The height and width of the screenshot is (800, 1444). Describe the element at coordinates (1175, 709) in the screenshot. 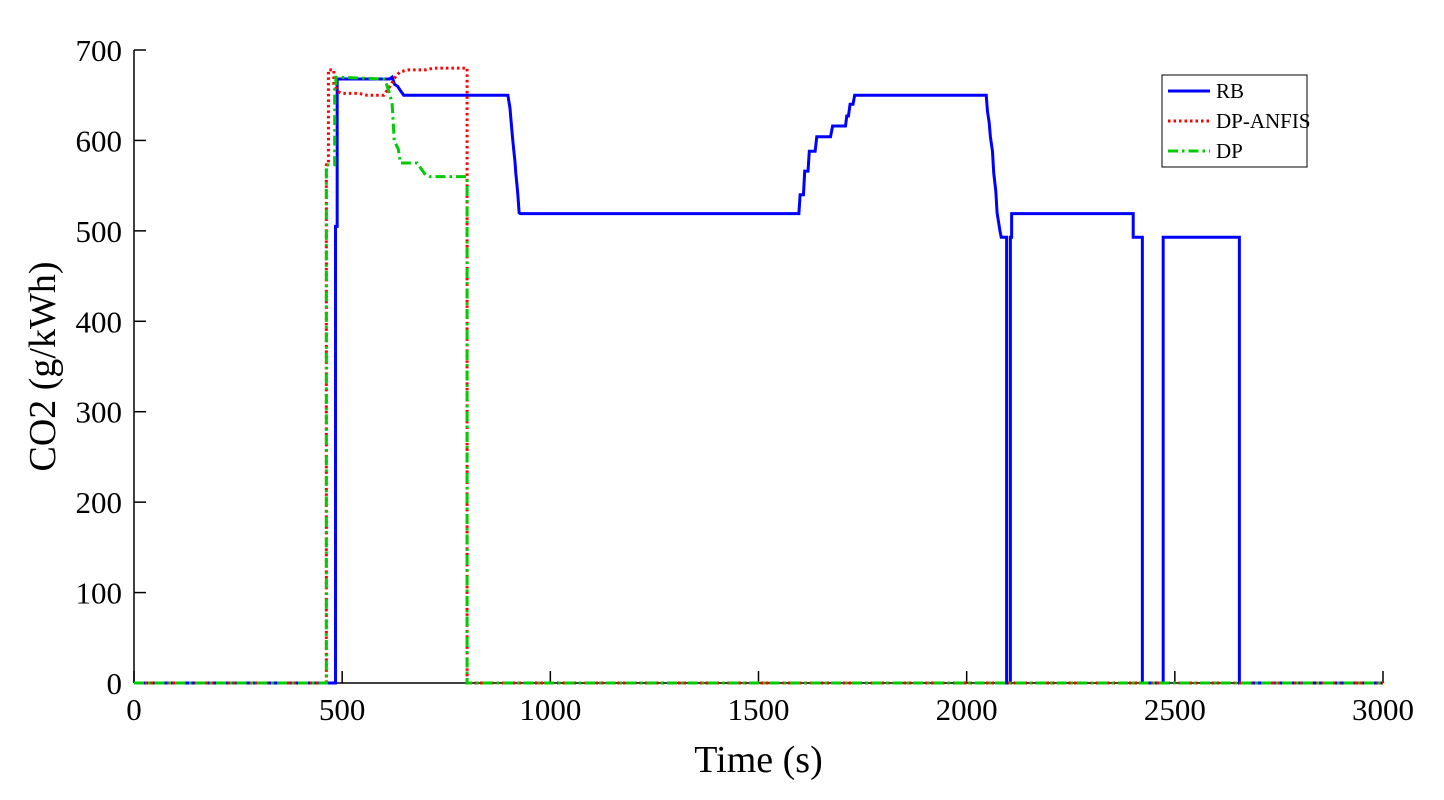

I see `x-tick-label: 2500` at that location.